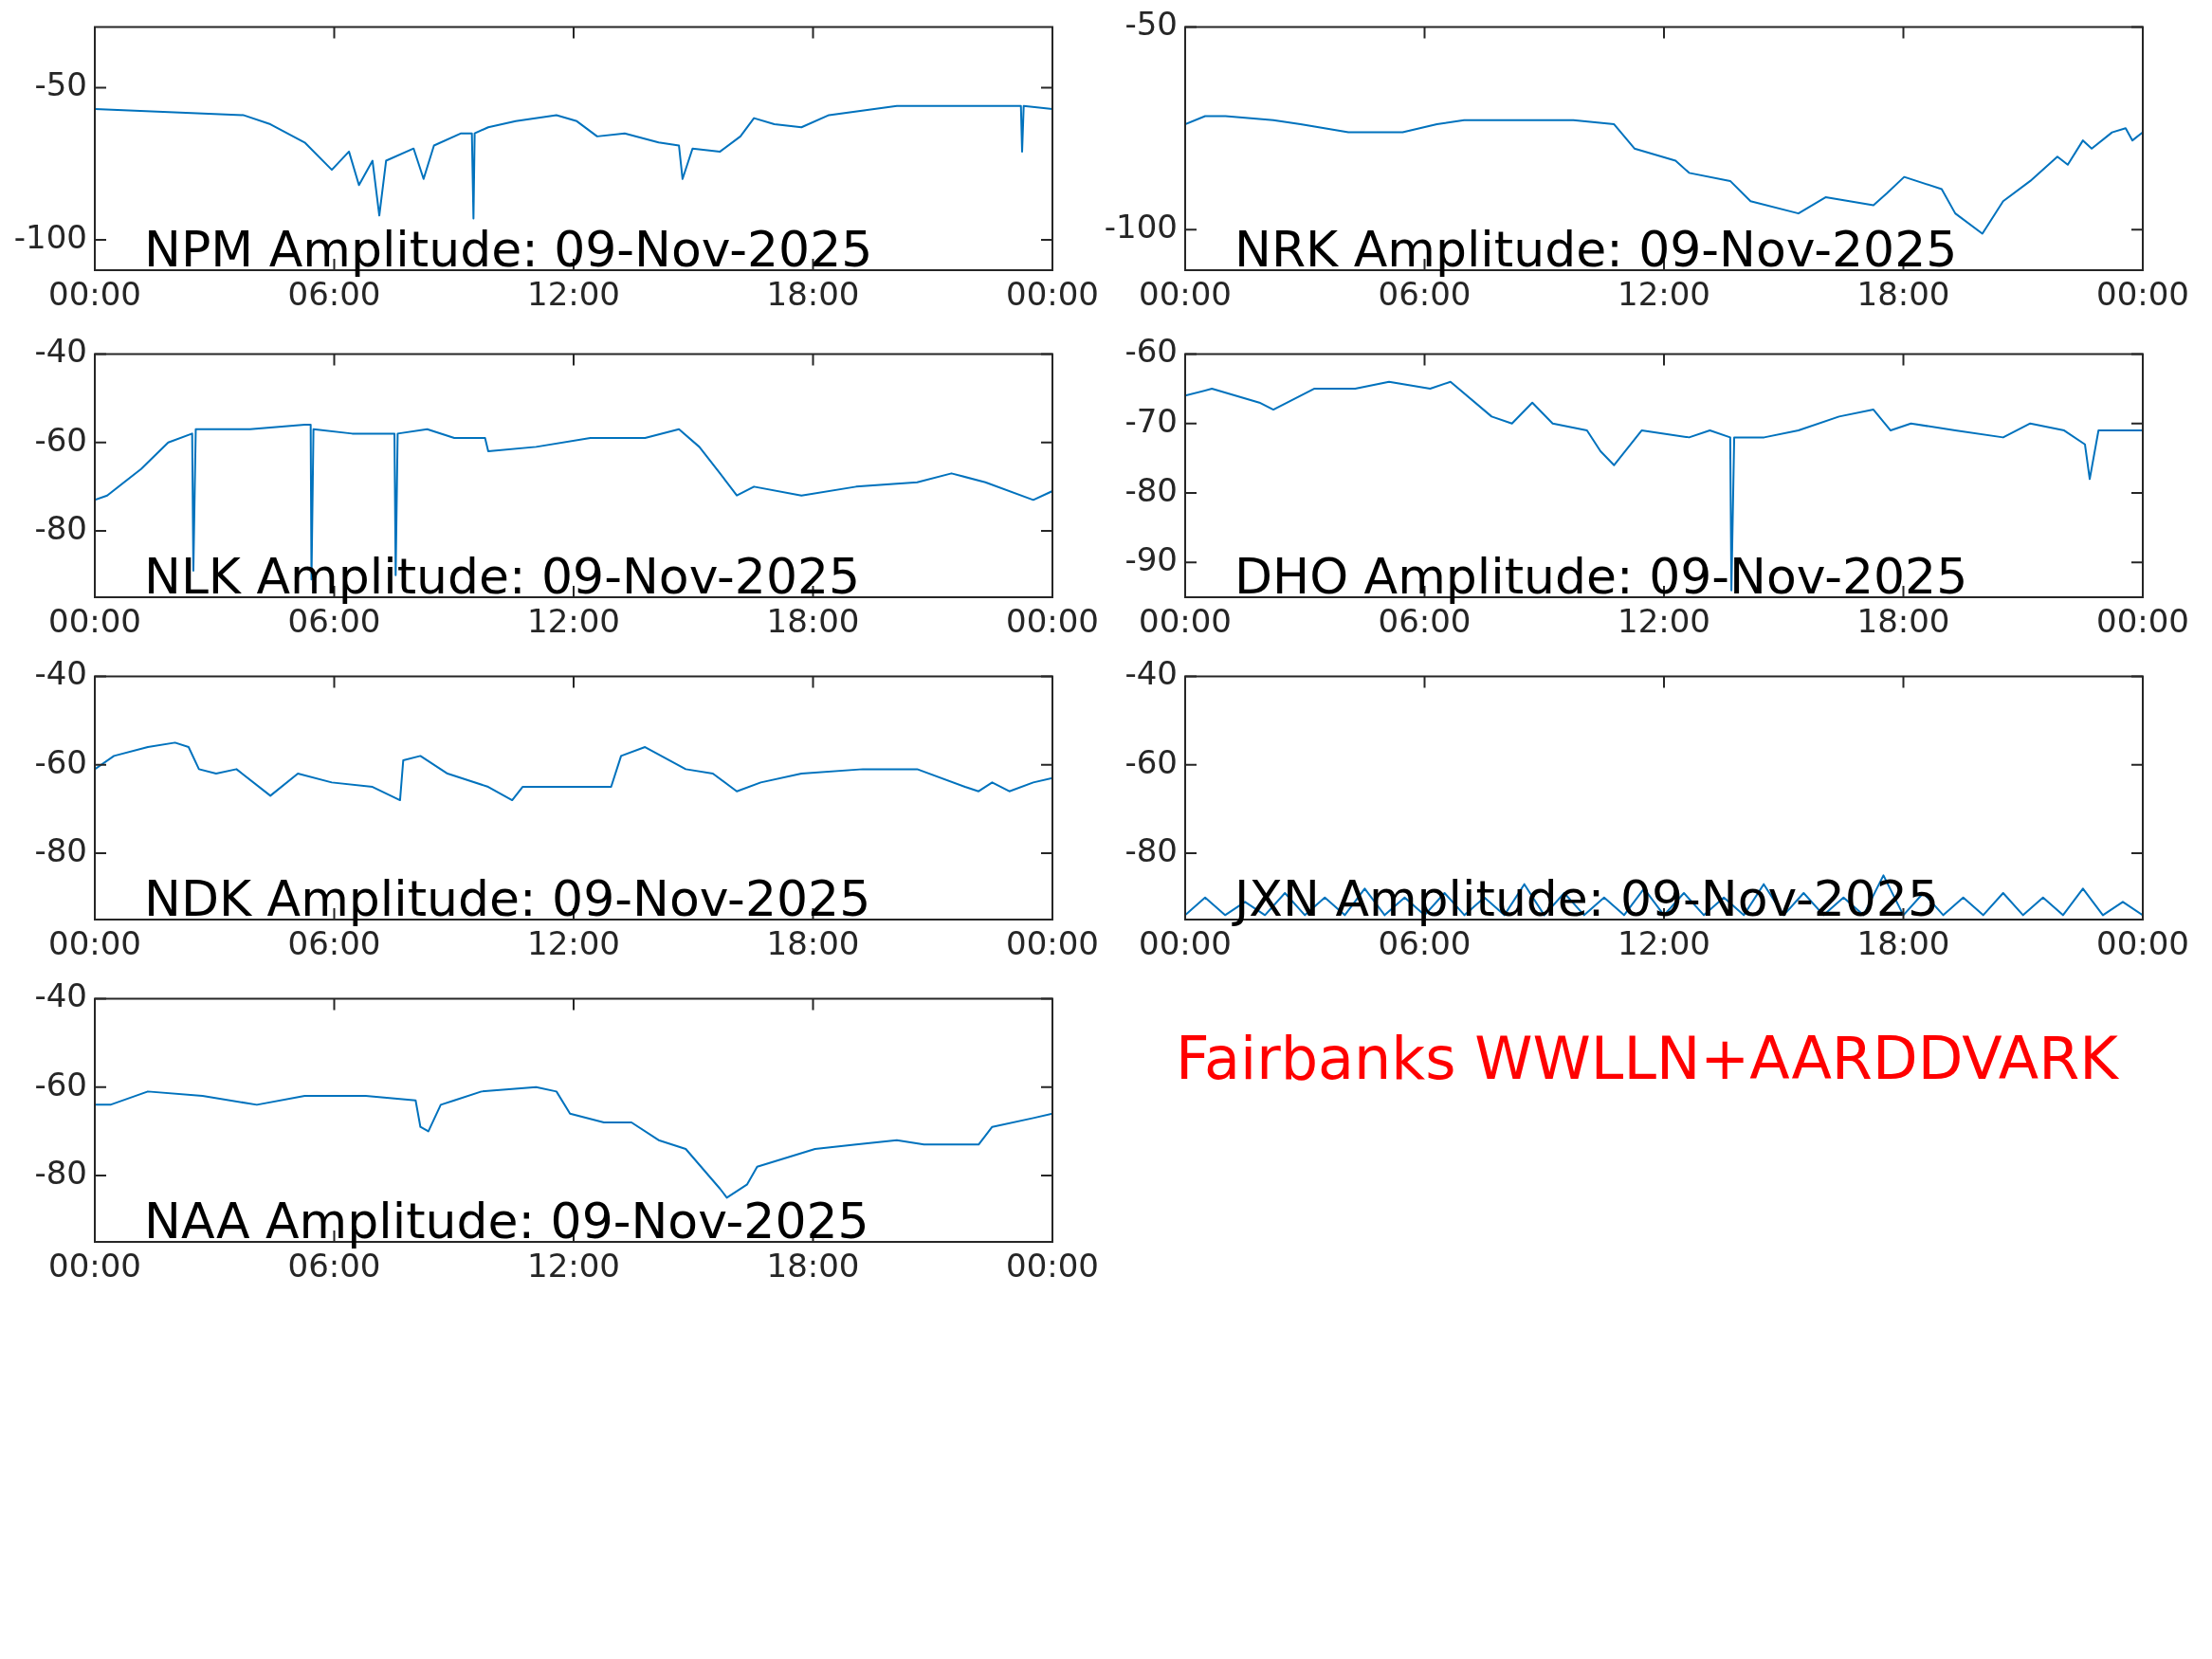  I want to click on text: NLK Amplitude: 09-Nov-2025, so click(502, 576).